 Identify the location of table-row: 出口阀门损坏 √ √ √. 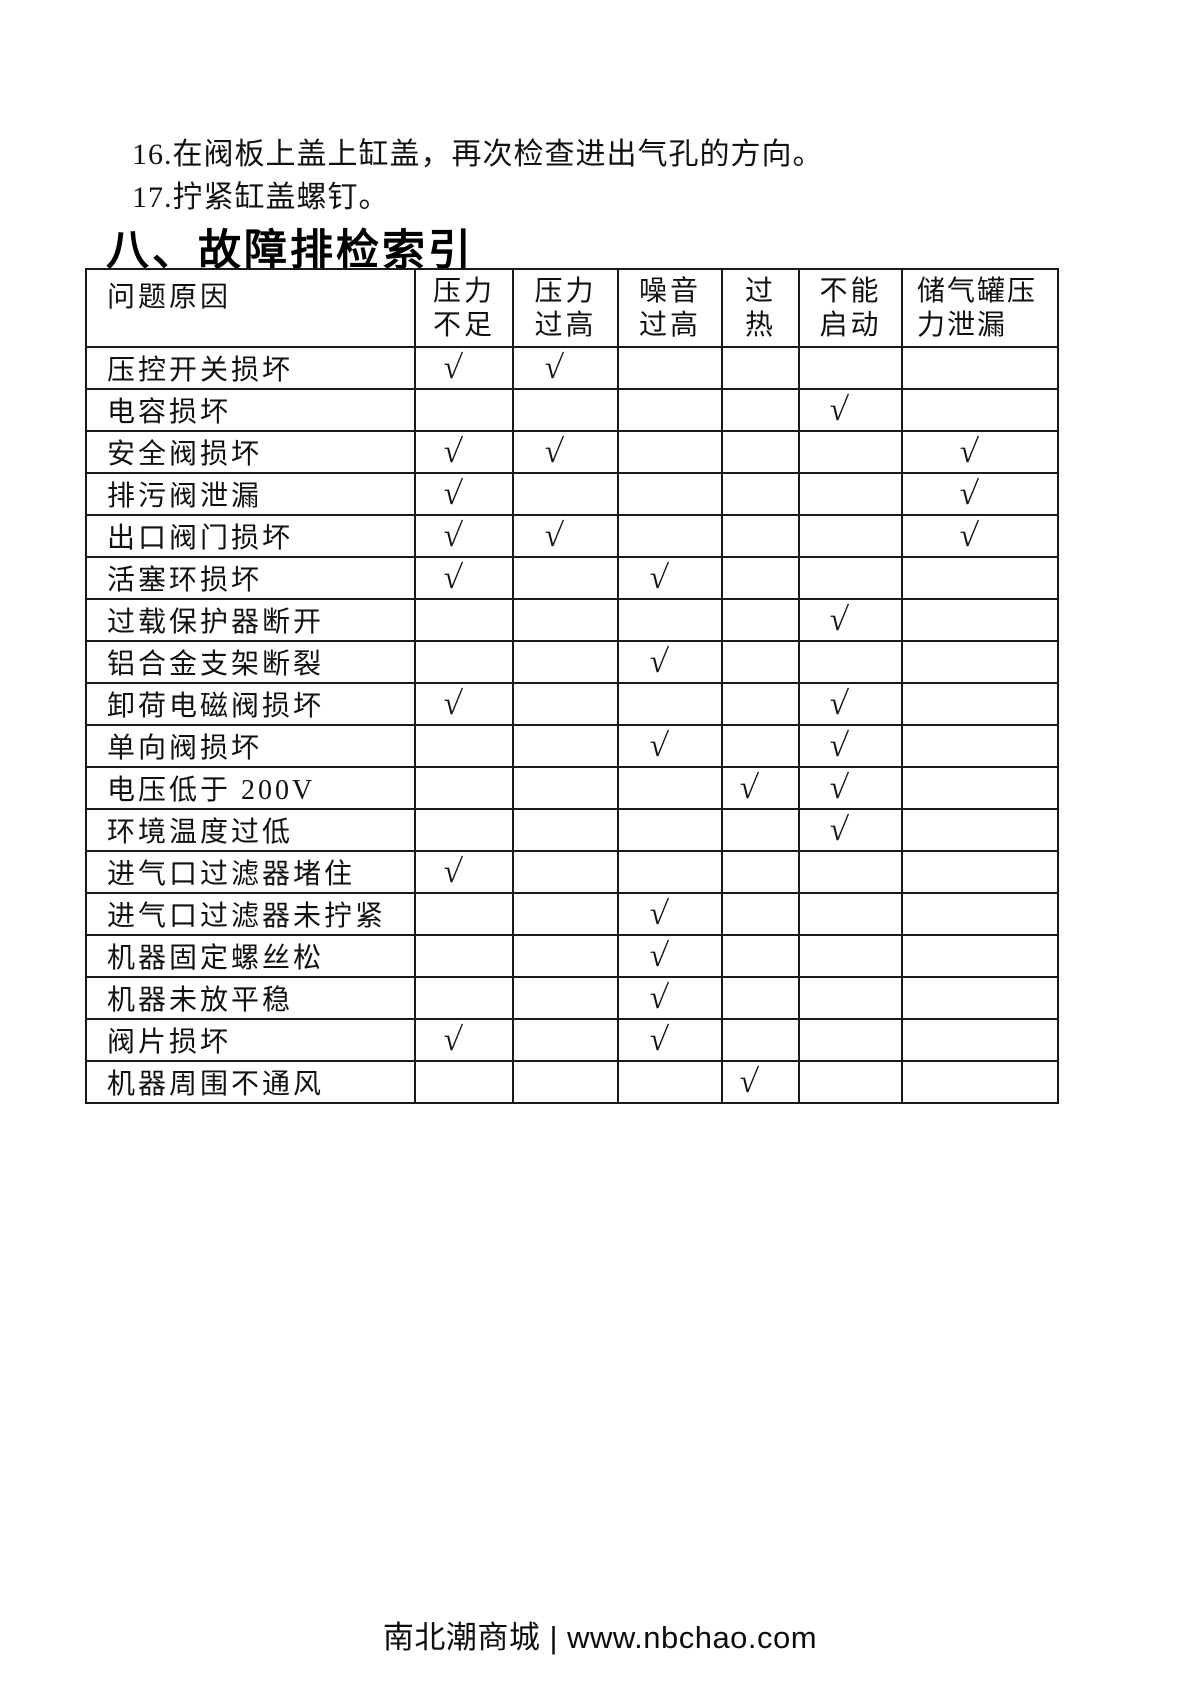
(572, 536).